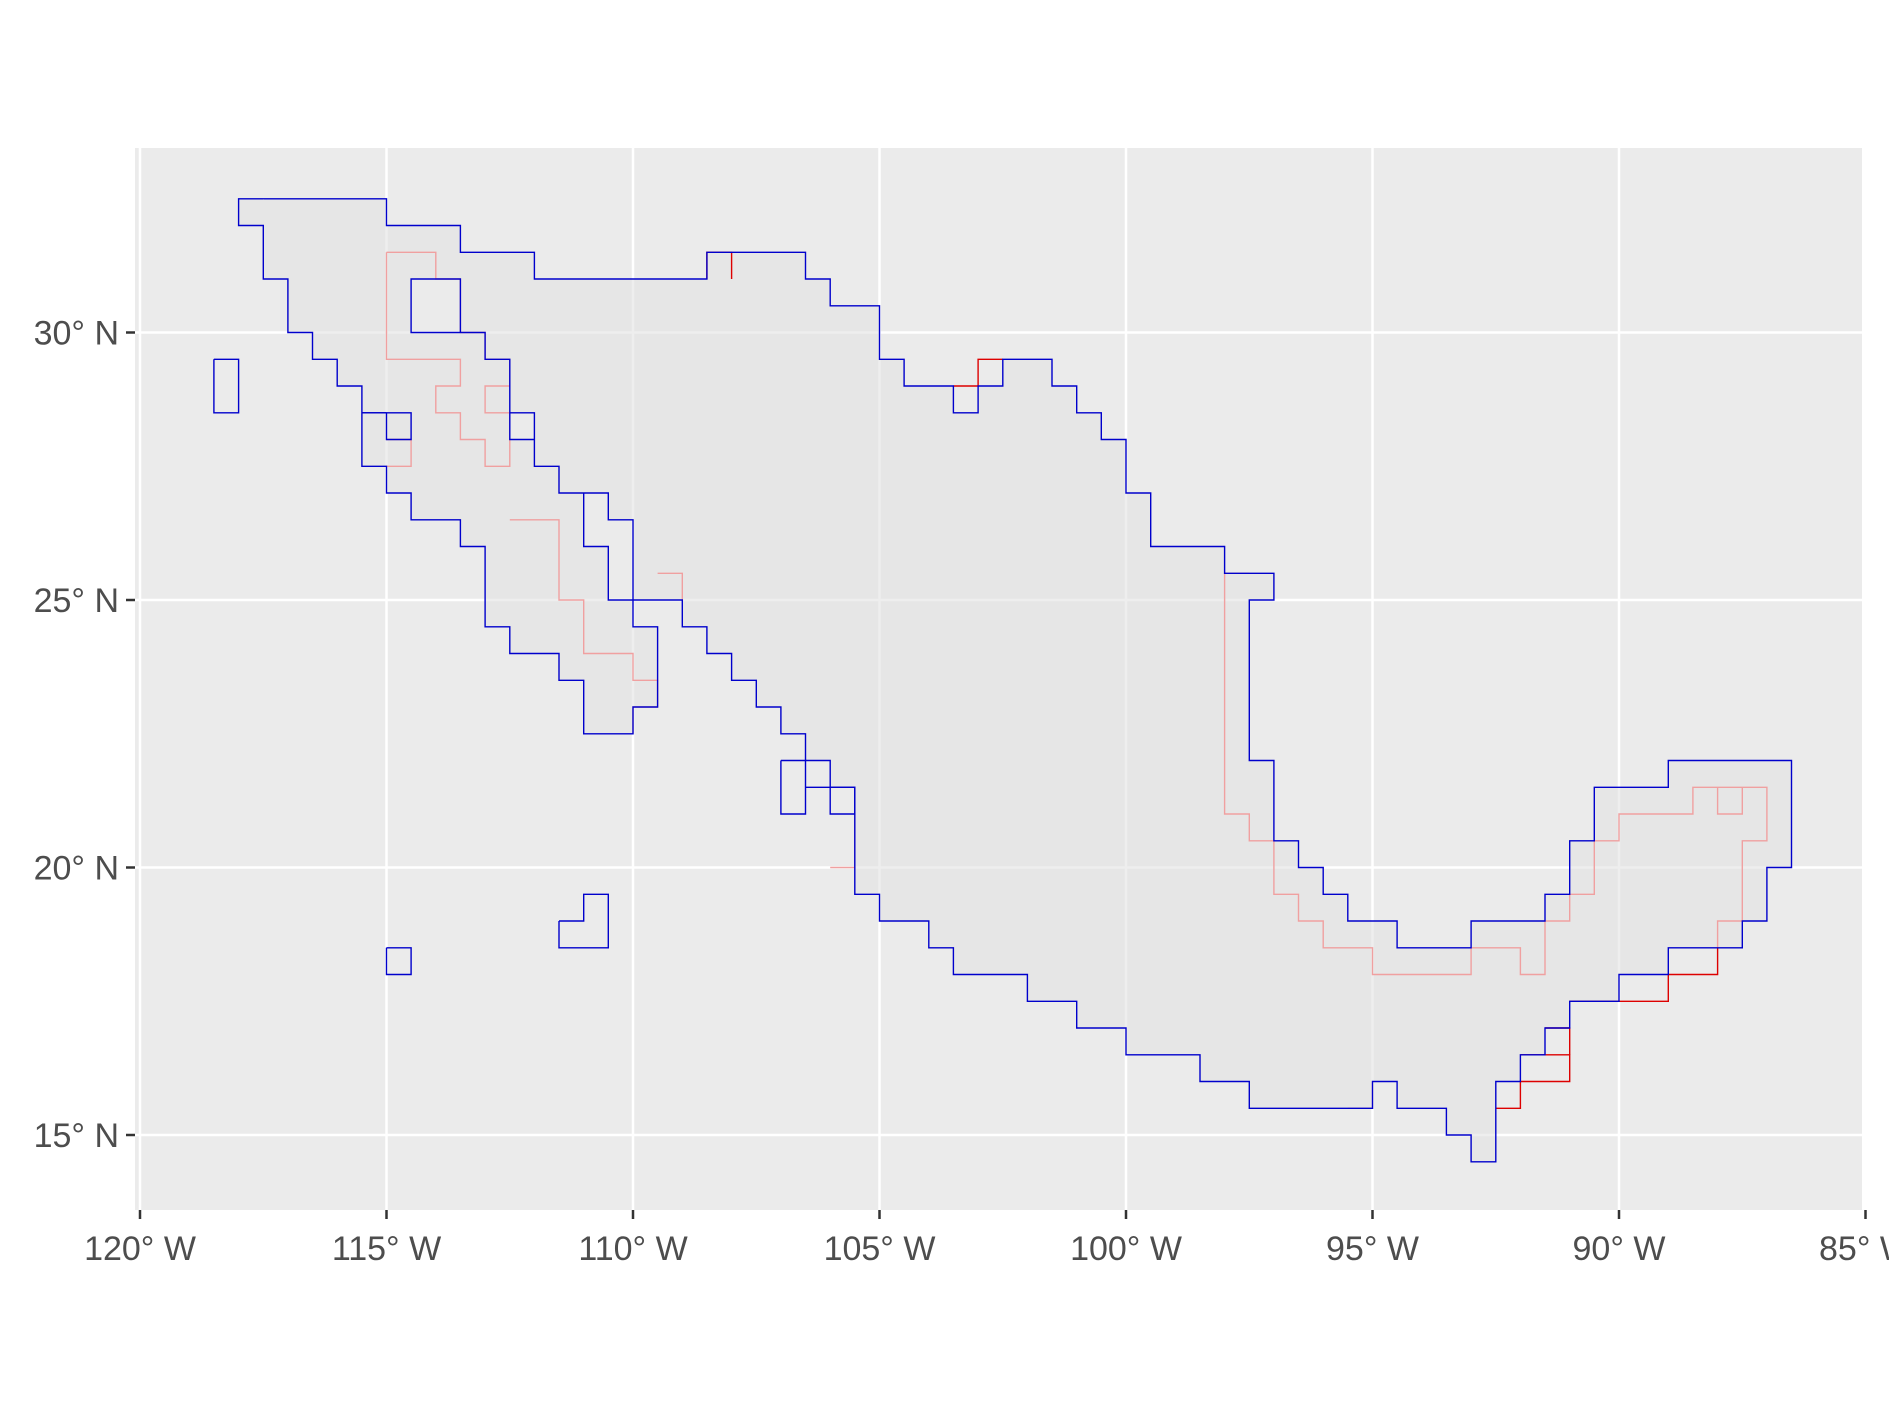 This screenshot has width=1889, height=1417. I want to click on x-tick-label: 115° W, so click(386, 1249).